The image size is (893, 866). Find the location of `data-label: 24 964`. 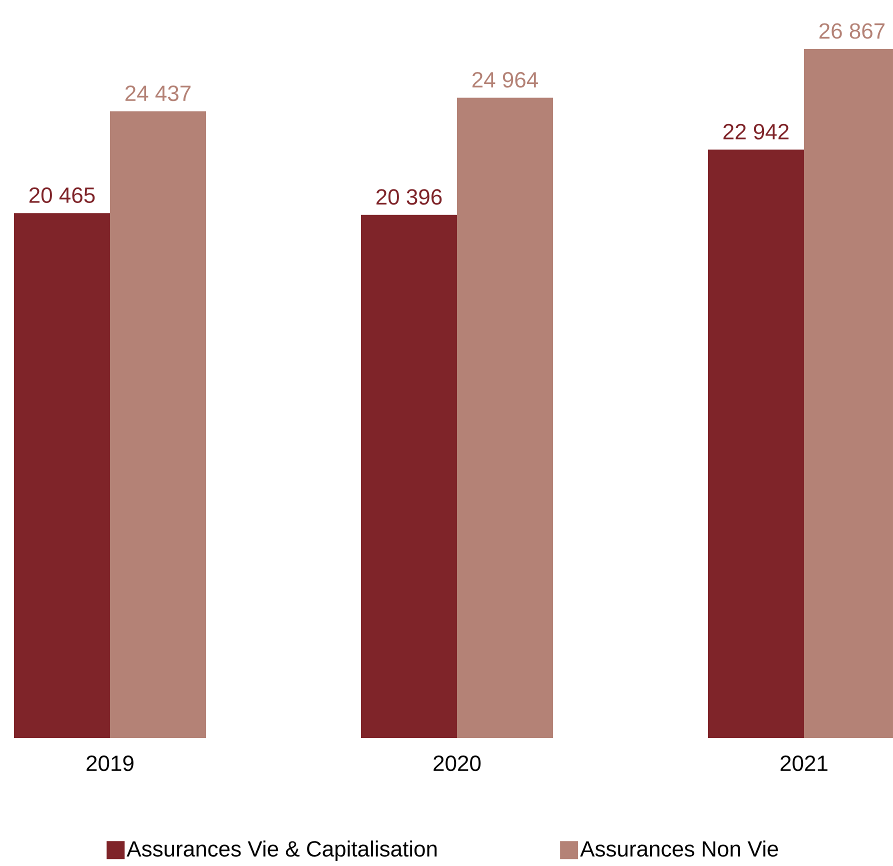

data-label: 24 964 is located at coordinates (505, 80).